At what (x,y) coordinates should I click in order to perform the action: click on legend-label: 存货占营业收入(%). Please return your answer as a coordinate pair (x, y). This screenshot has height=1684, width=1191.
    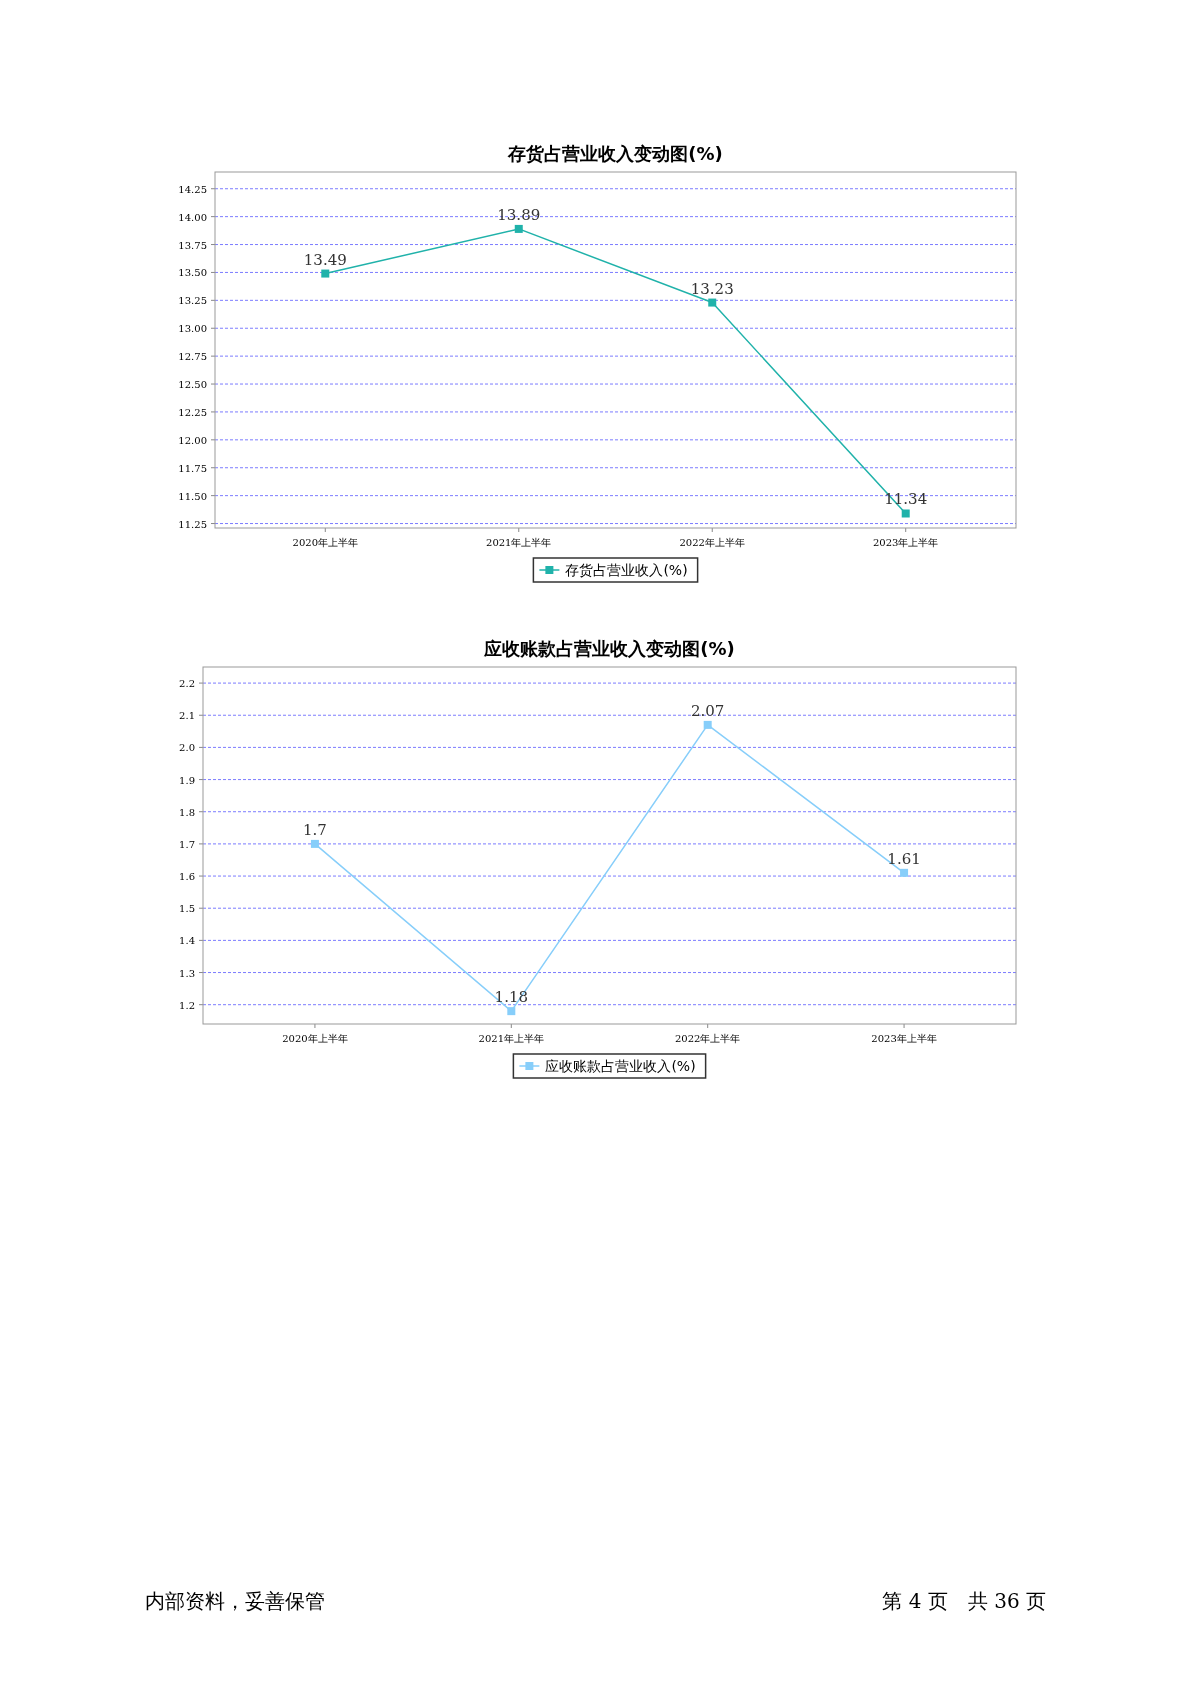
    Looking at the image, I should click on (626, 570).